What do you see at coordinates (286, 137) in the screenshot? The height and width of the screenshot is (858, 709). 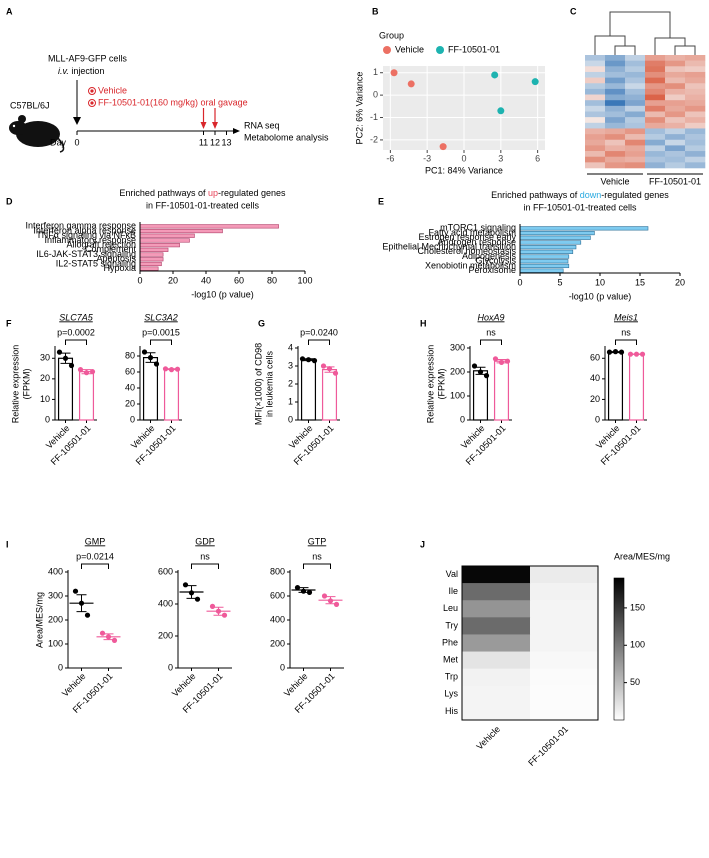 I see `output-label: Metabolome analysis` at bounding box center [286, 137].